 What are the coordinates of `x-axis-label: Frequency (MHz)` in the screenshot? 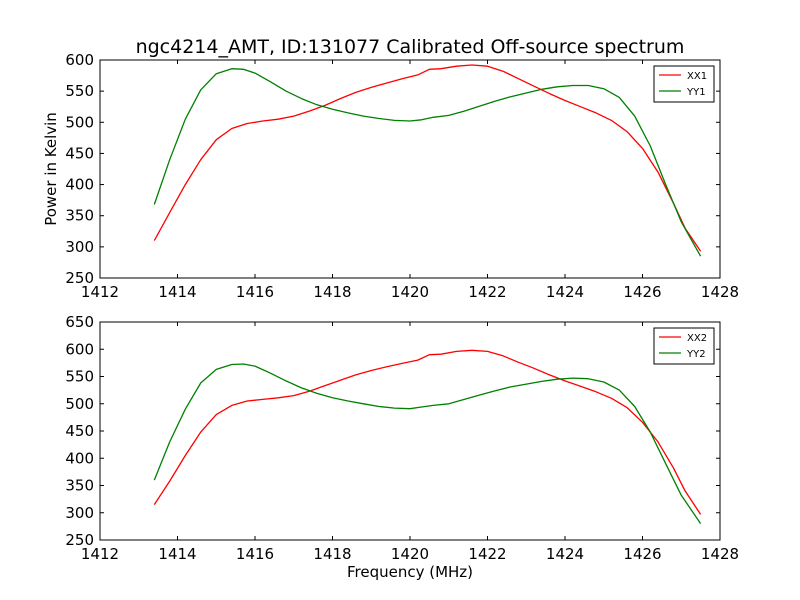 It's located at (410, 572).